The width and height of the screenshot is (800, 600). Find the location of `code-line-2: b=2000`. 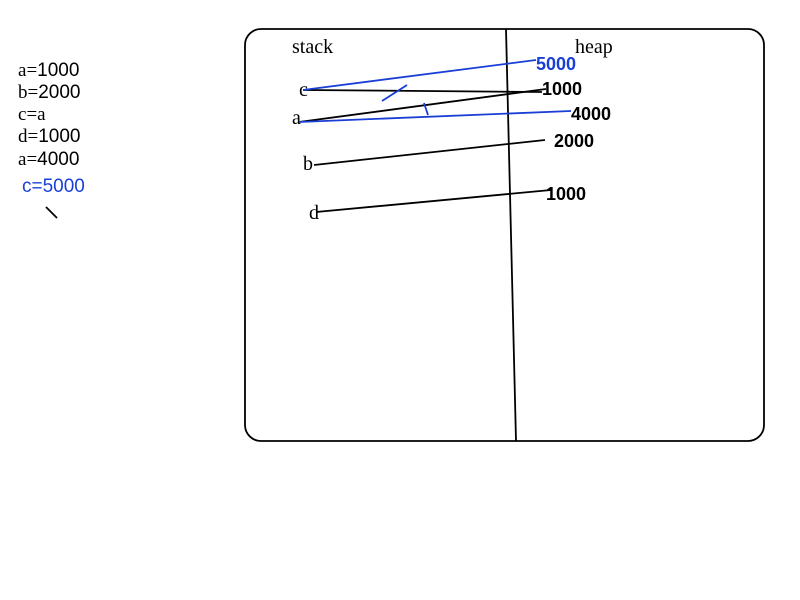

code-line-2: b=2000 is located at coordinates (49, 92).